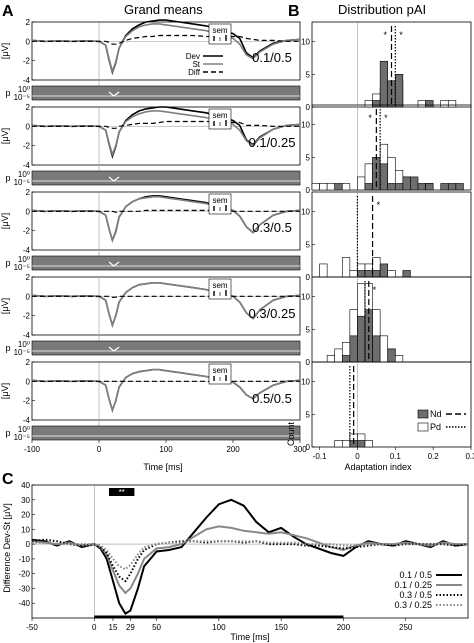 Image resolution: width=474 pixels, height=643 pixels. Describe the element at coordinates (391, 234) in the screenshot. I see `histogram-axes-frame` at that location.